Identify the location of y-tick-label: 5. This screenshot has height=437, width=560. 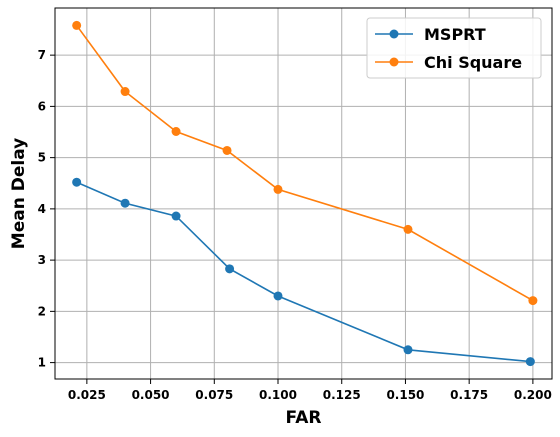
(42, 158).